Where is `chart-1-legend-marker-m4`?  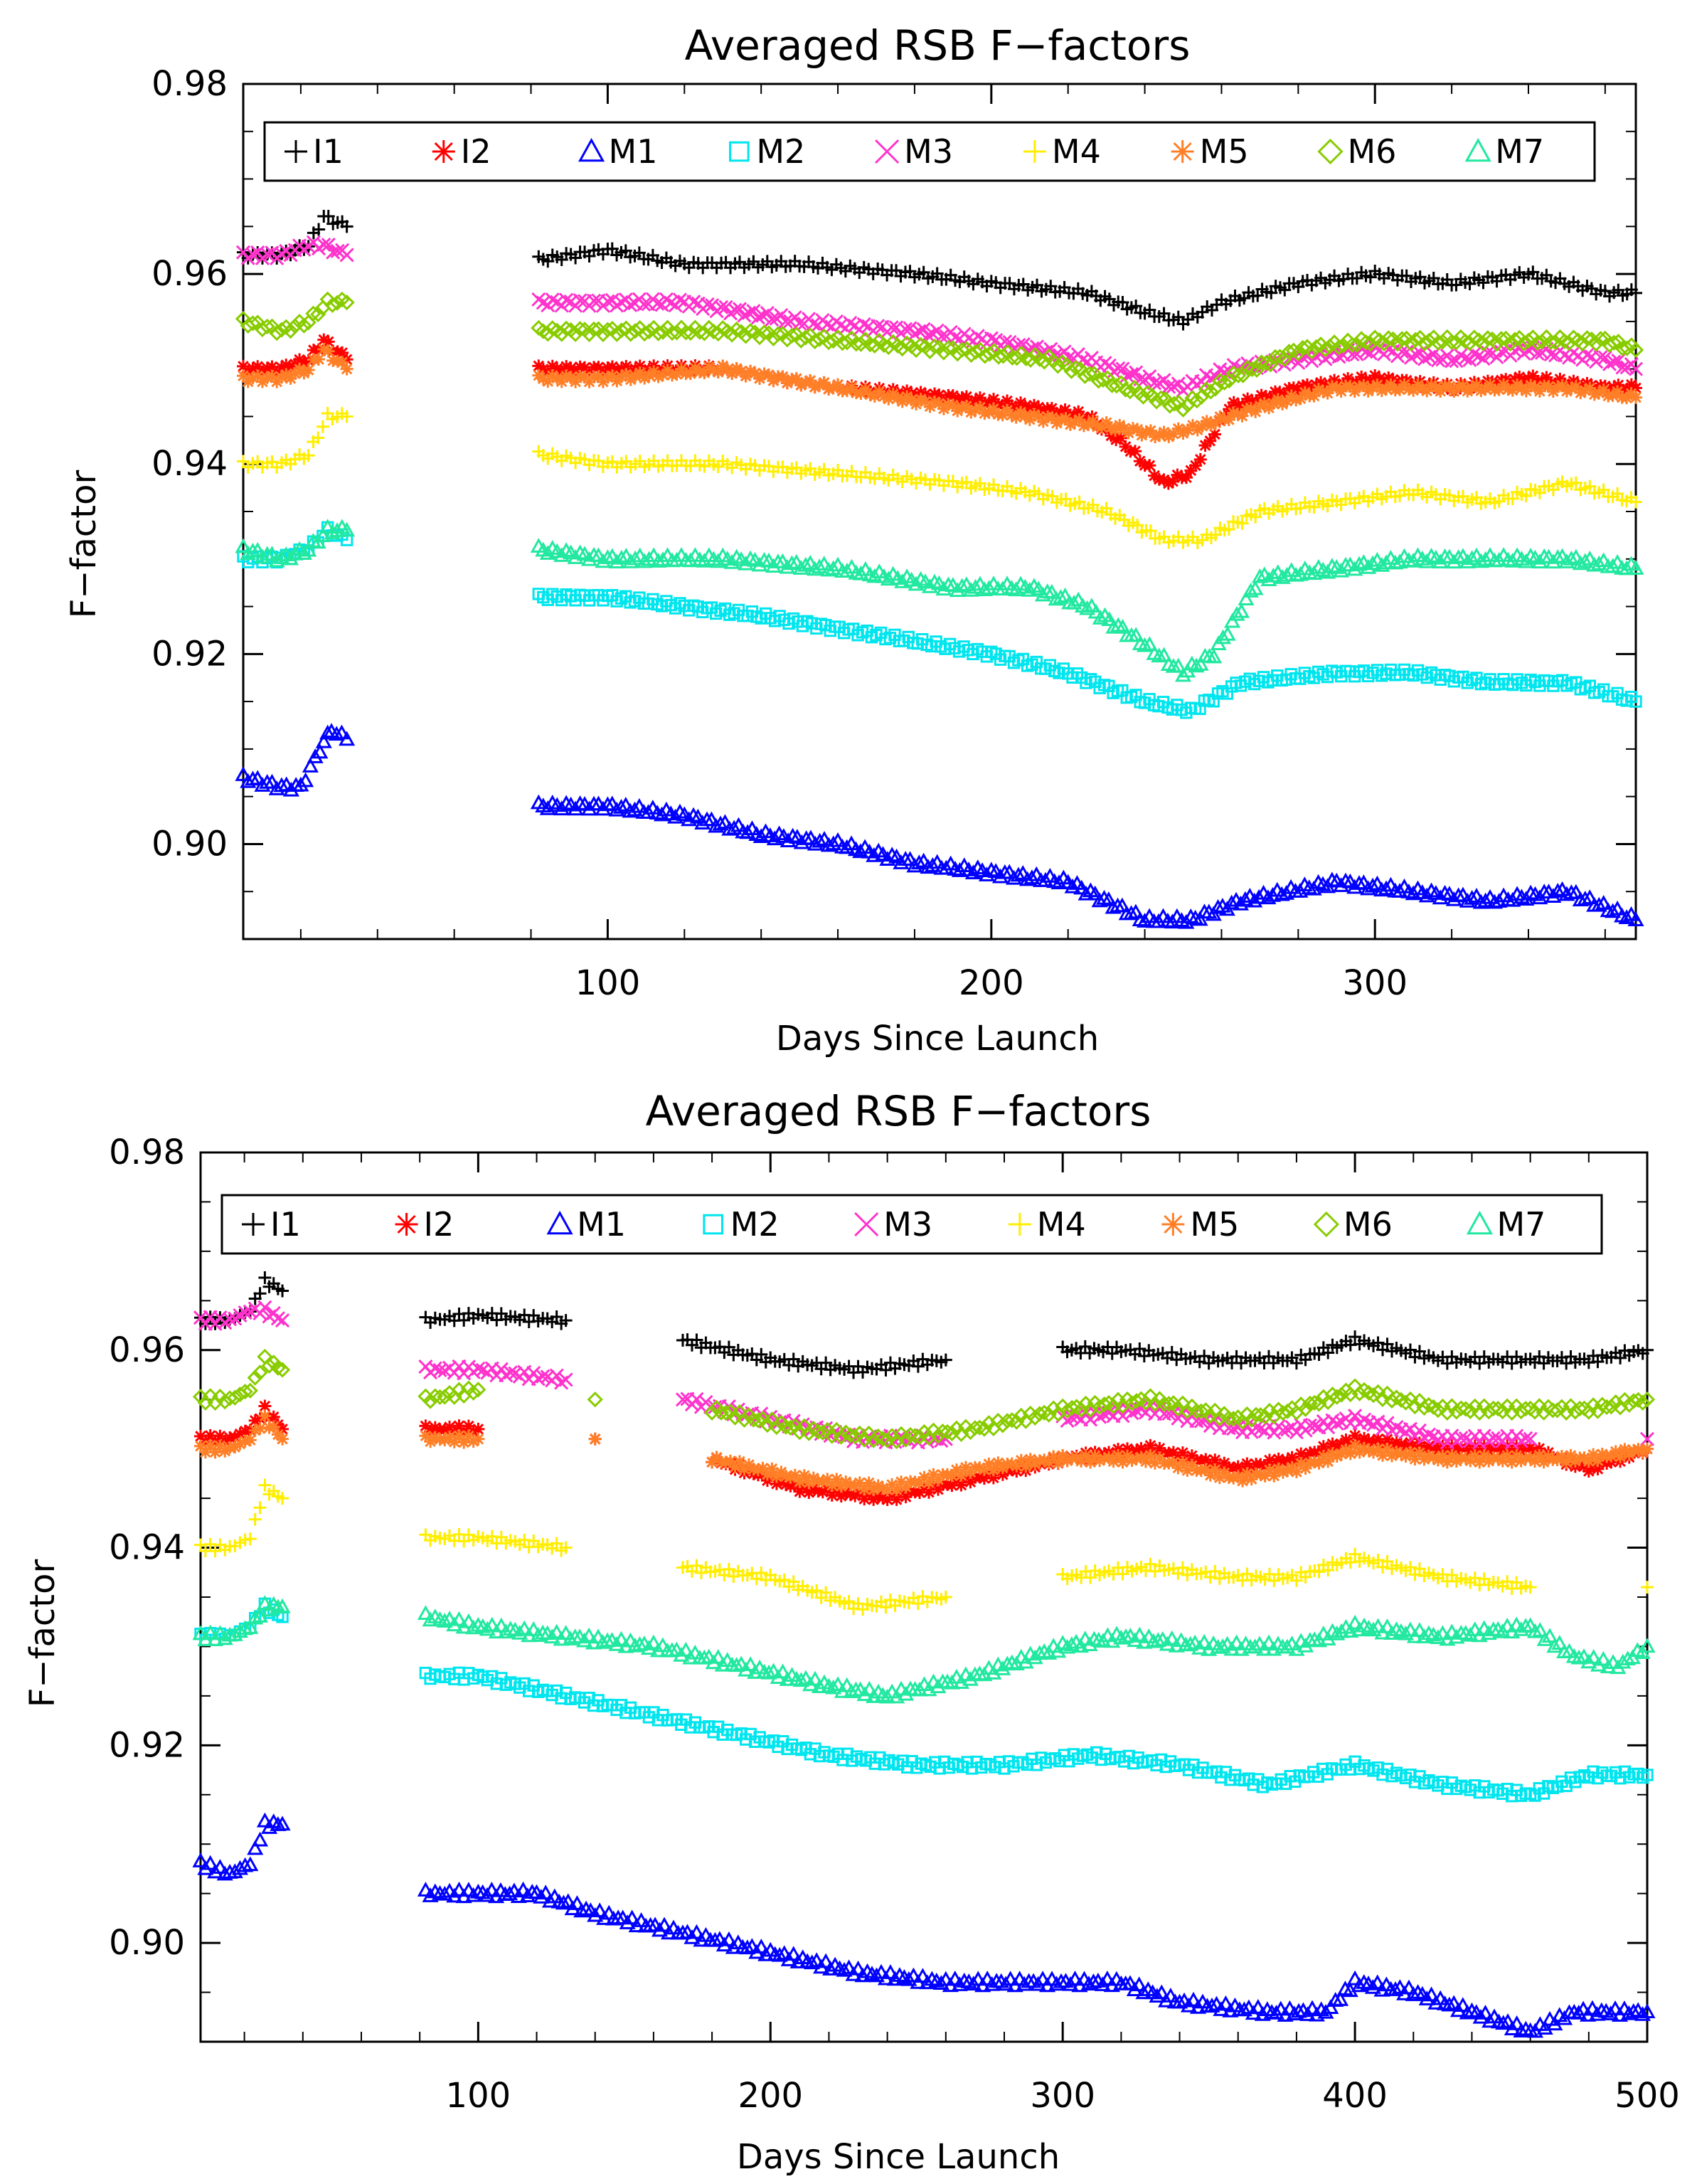 chart-1-legend-marker-m4 is located at coordinates (1034, 151).